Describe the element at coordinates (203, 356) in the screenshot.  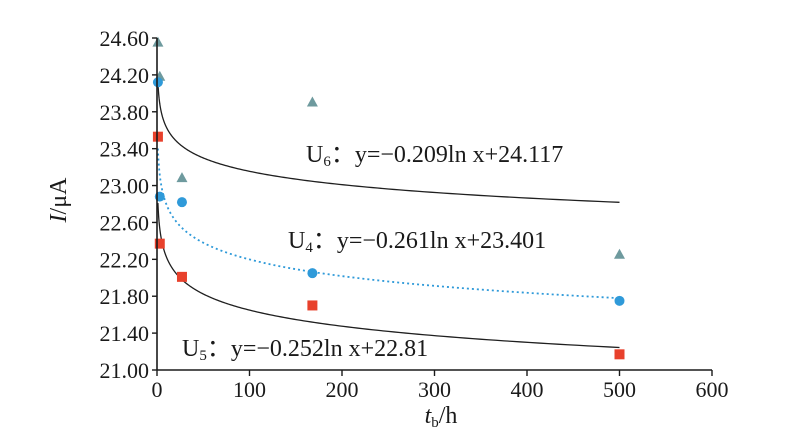
I see `equation-u5-index: 5` at that location.